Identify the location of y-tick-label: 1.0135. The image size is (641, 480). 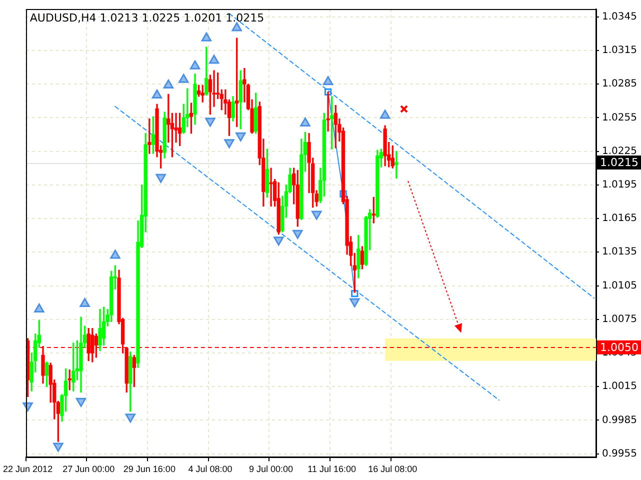
(619, 252).